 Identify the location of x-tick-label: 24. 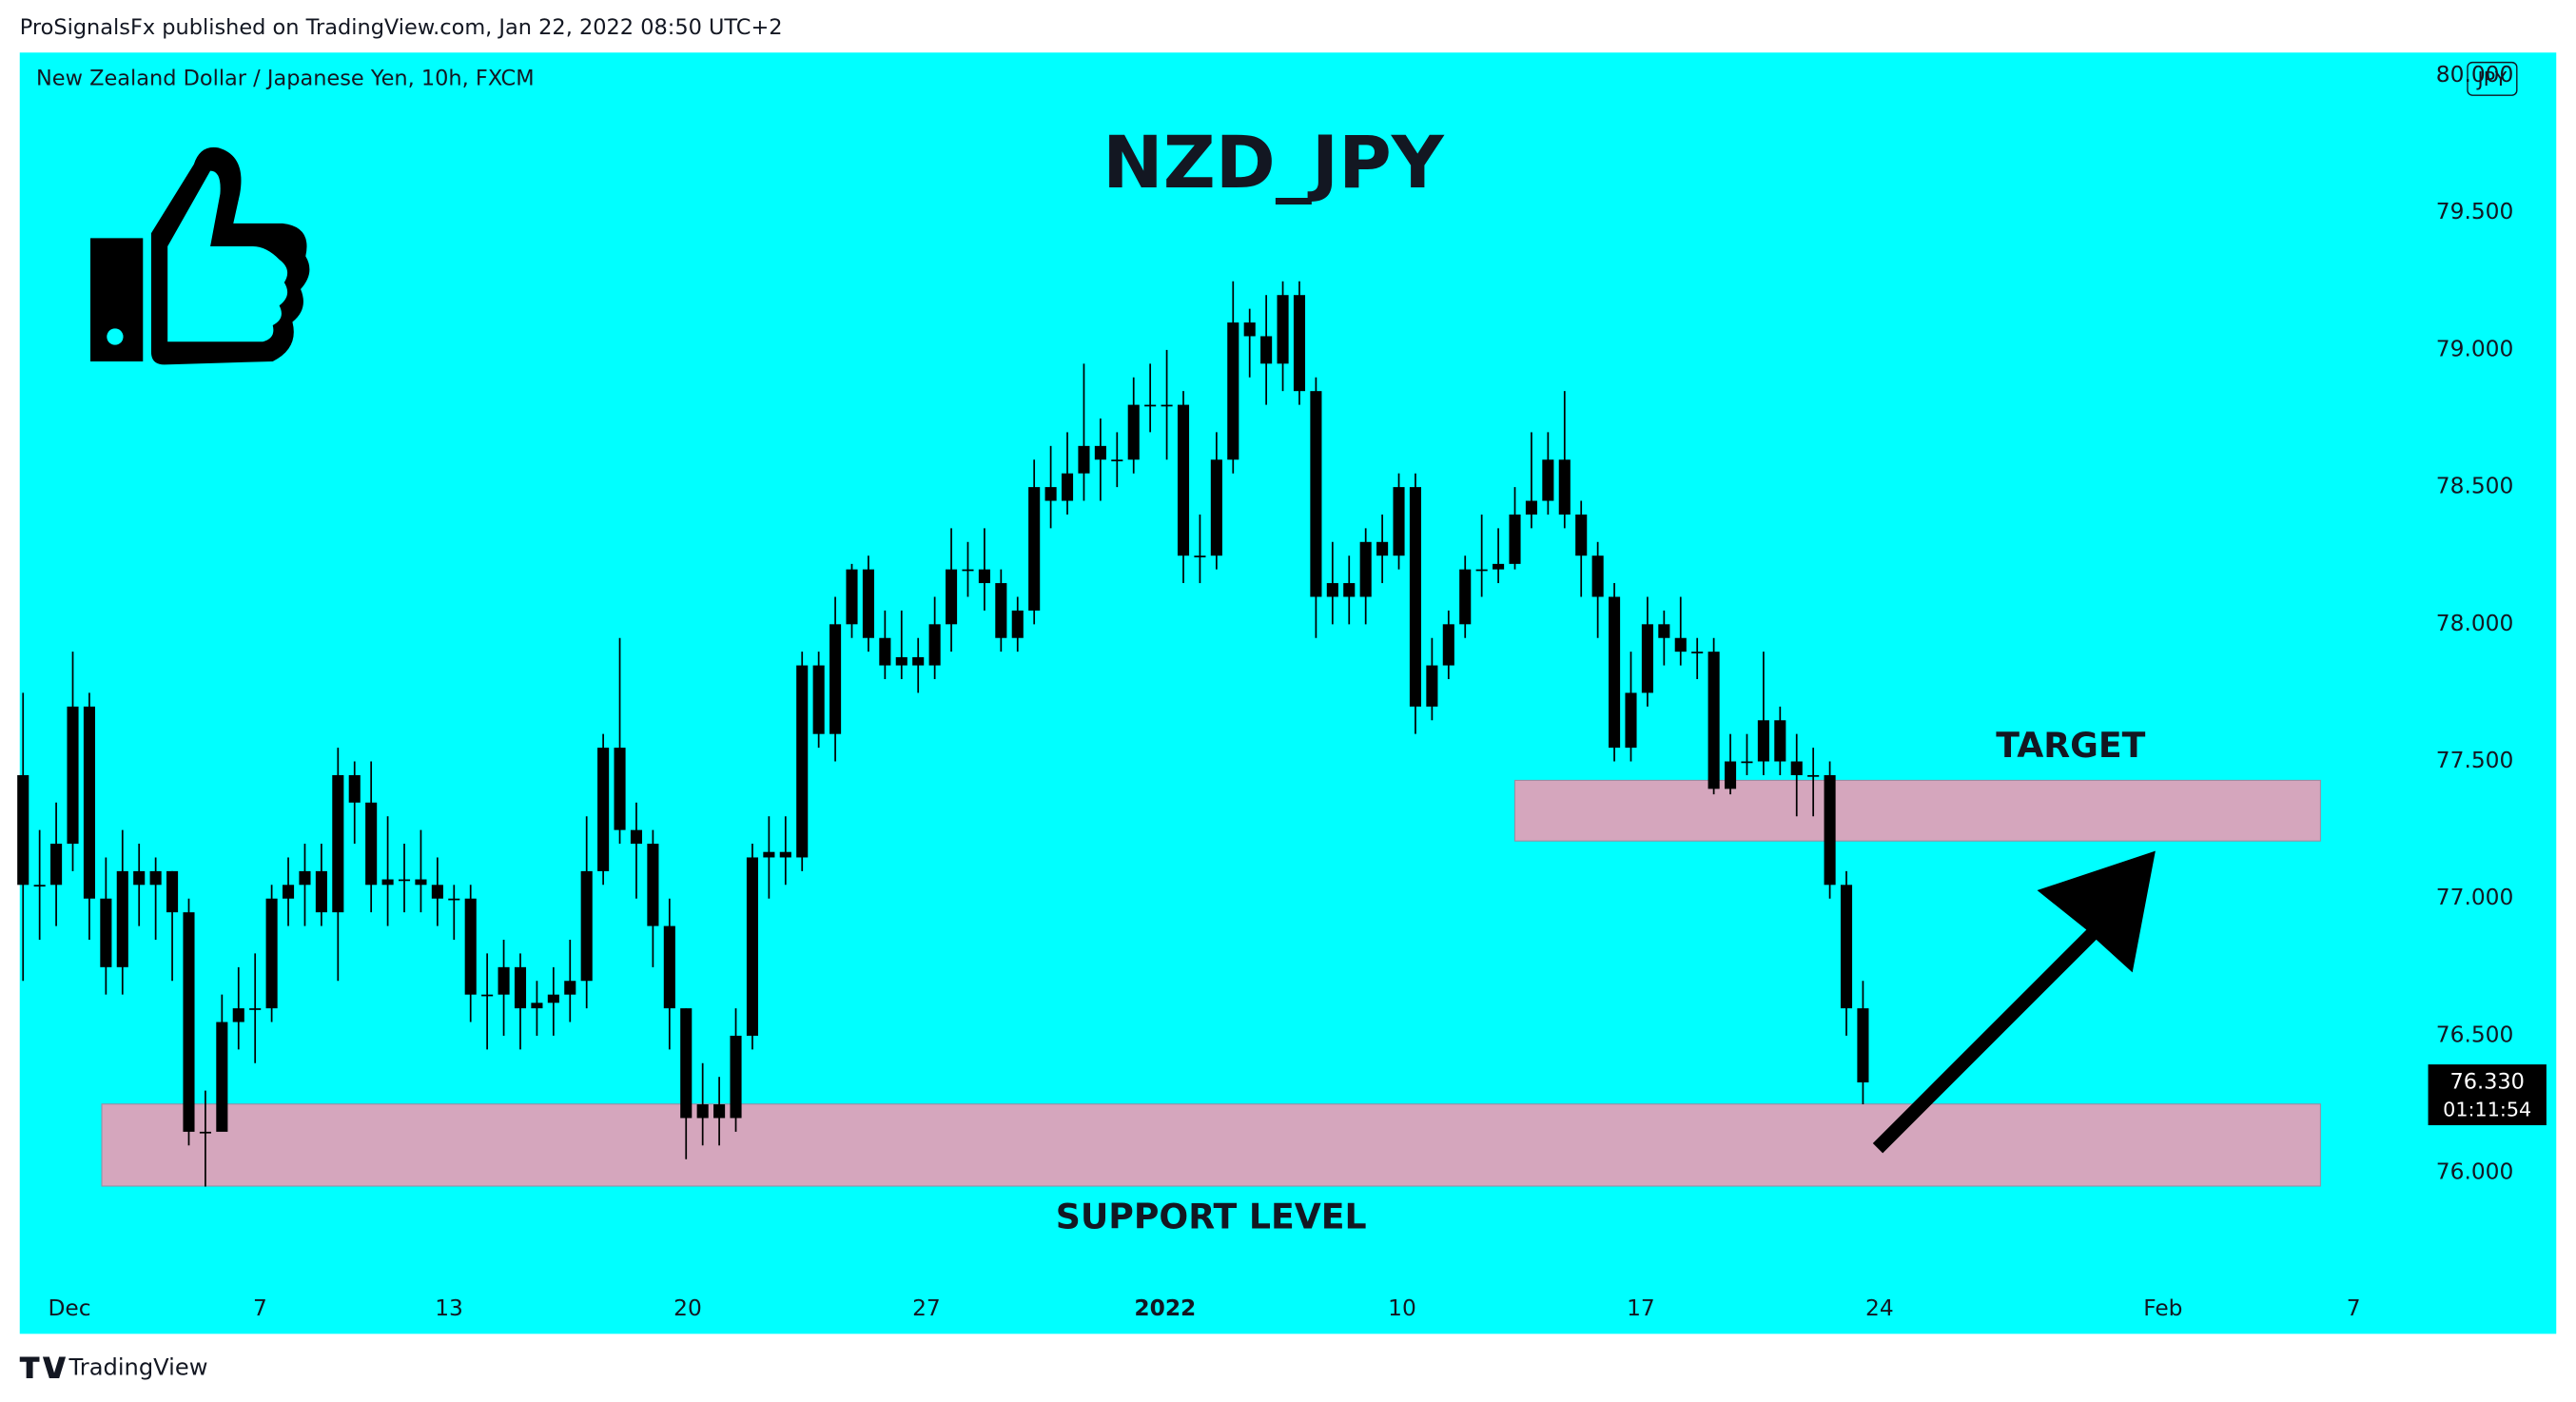
(1880, 1308).